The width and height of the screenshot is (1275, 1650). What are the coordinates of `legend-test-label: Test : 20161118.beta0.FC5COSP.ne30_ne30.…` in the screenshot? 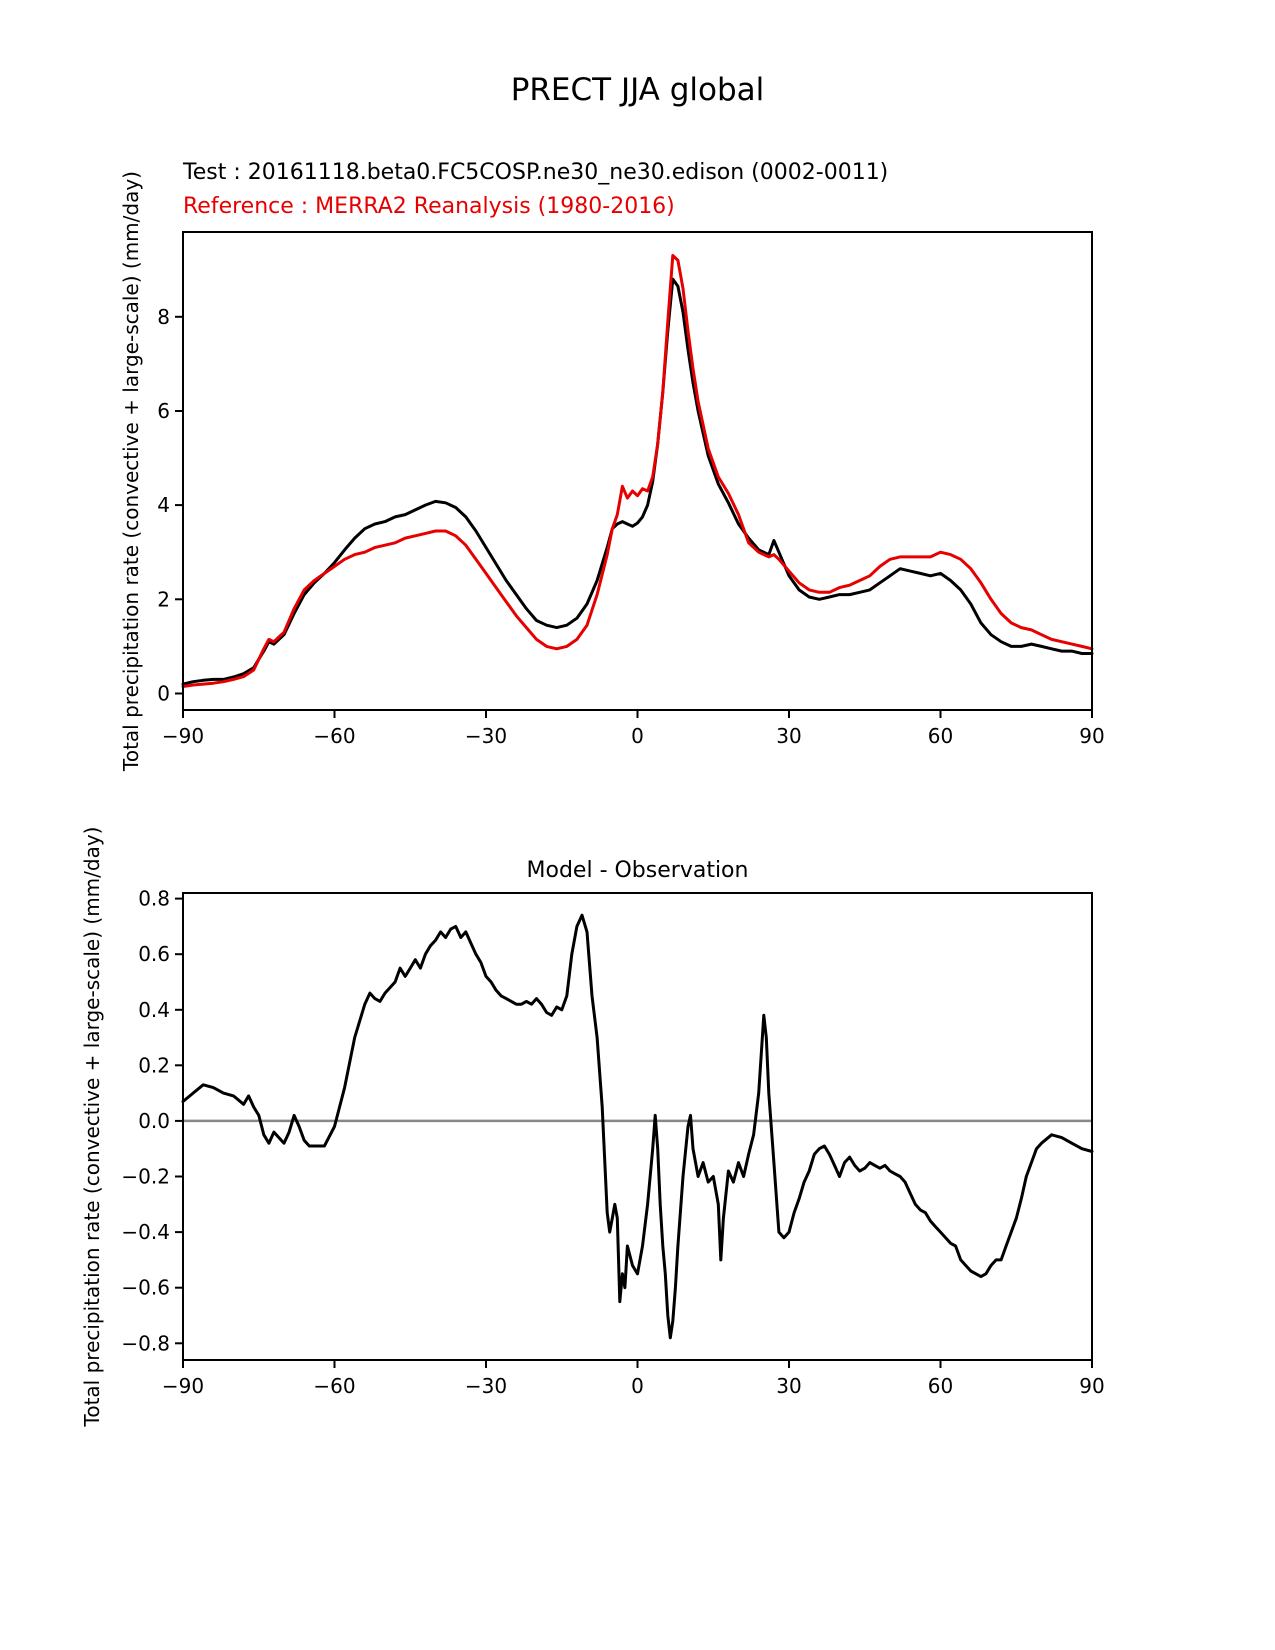 It's located at (536, 172).